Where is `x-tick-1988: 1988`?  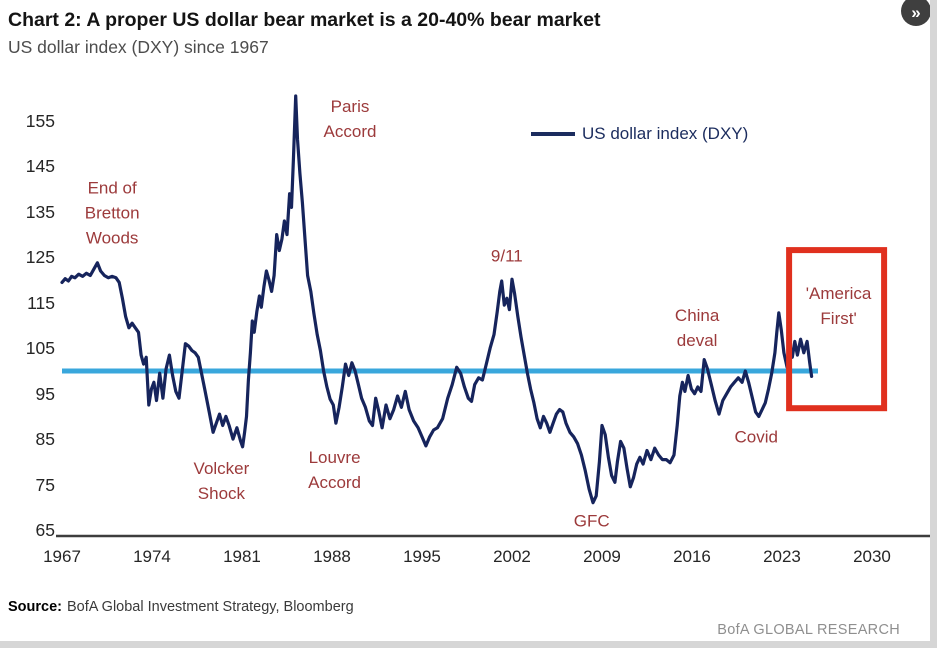 x-tick-1988: 1988 is located at coordinates (332, 556).